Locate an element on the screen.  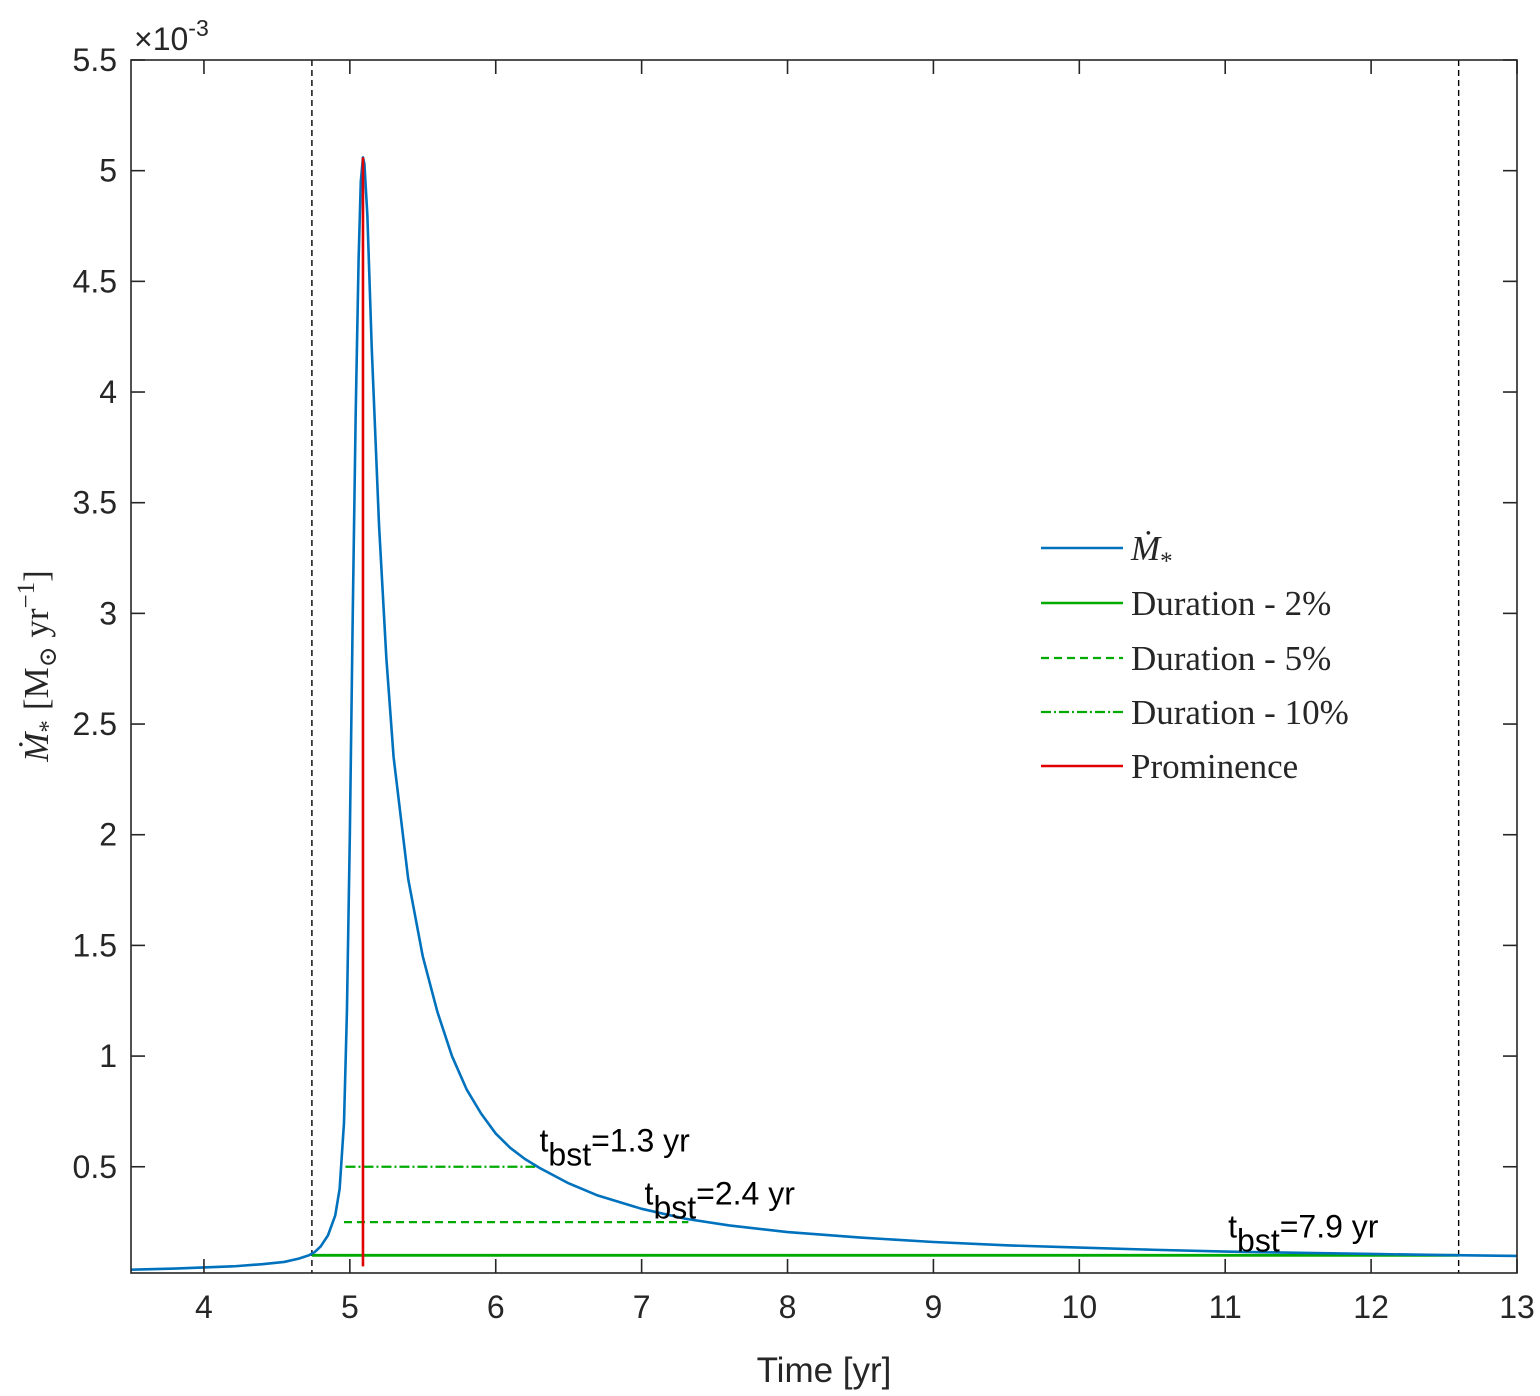
y-multiplier-base: ×10 is located at coordinates (161, 39).